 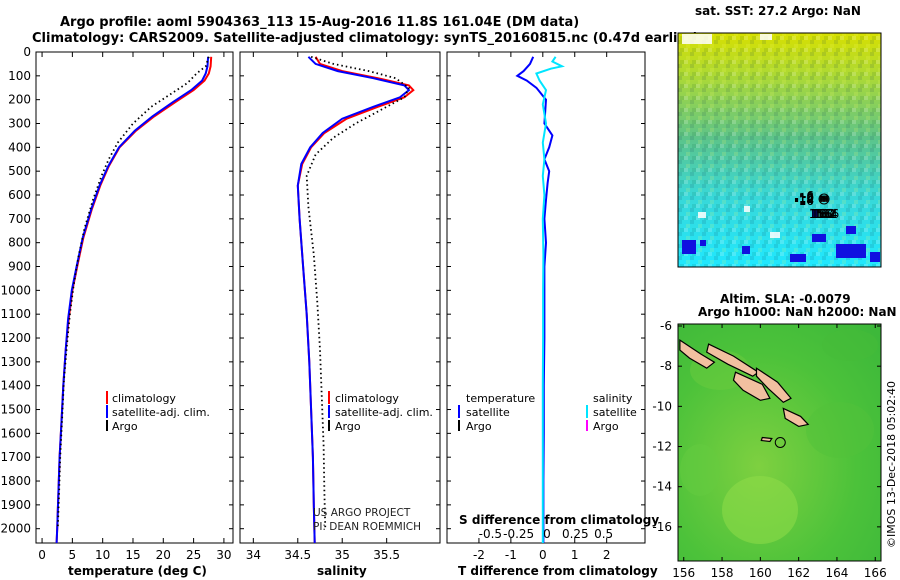 What do you see at coordinates (785, 299) in the screenshot?
I see `sla-map-title: Altim. SLA: -0.0079` at bounding box center [785, 299].